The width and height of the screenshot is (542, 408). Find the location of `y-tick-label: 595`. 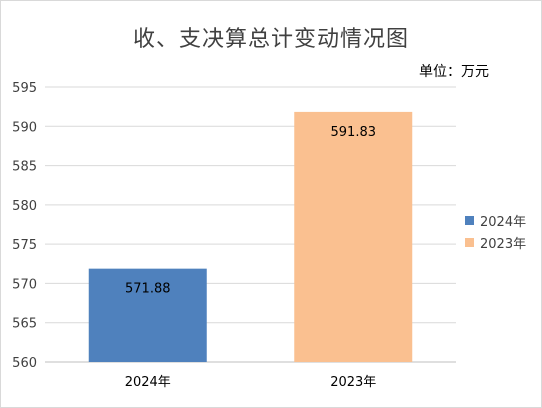

y-tick-label: 595 is located at coordinates (24, 88).